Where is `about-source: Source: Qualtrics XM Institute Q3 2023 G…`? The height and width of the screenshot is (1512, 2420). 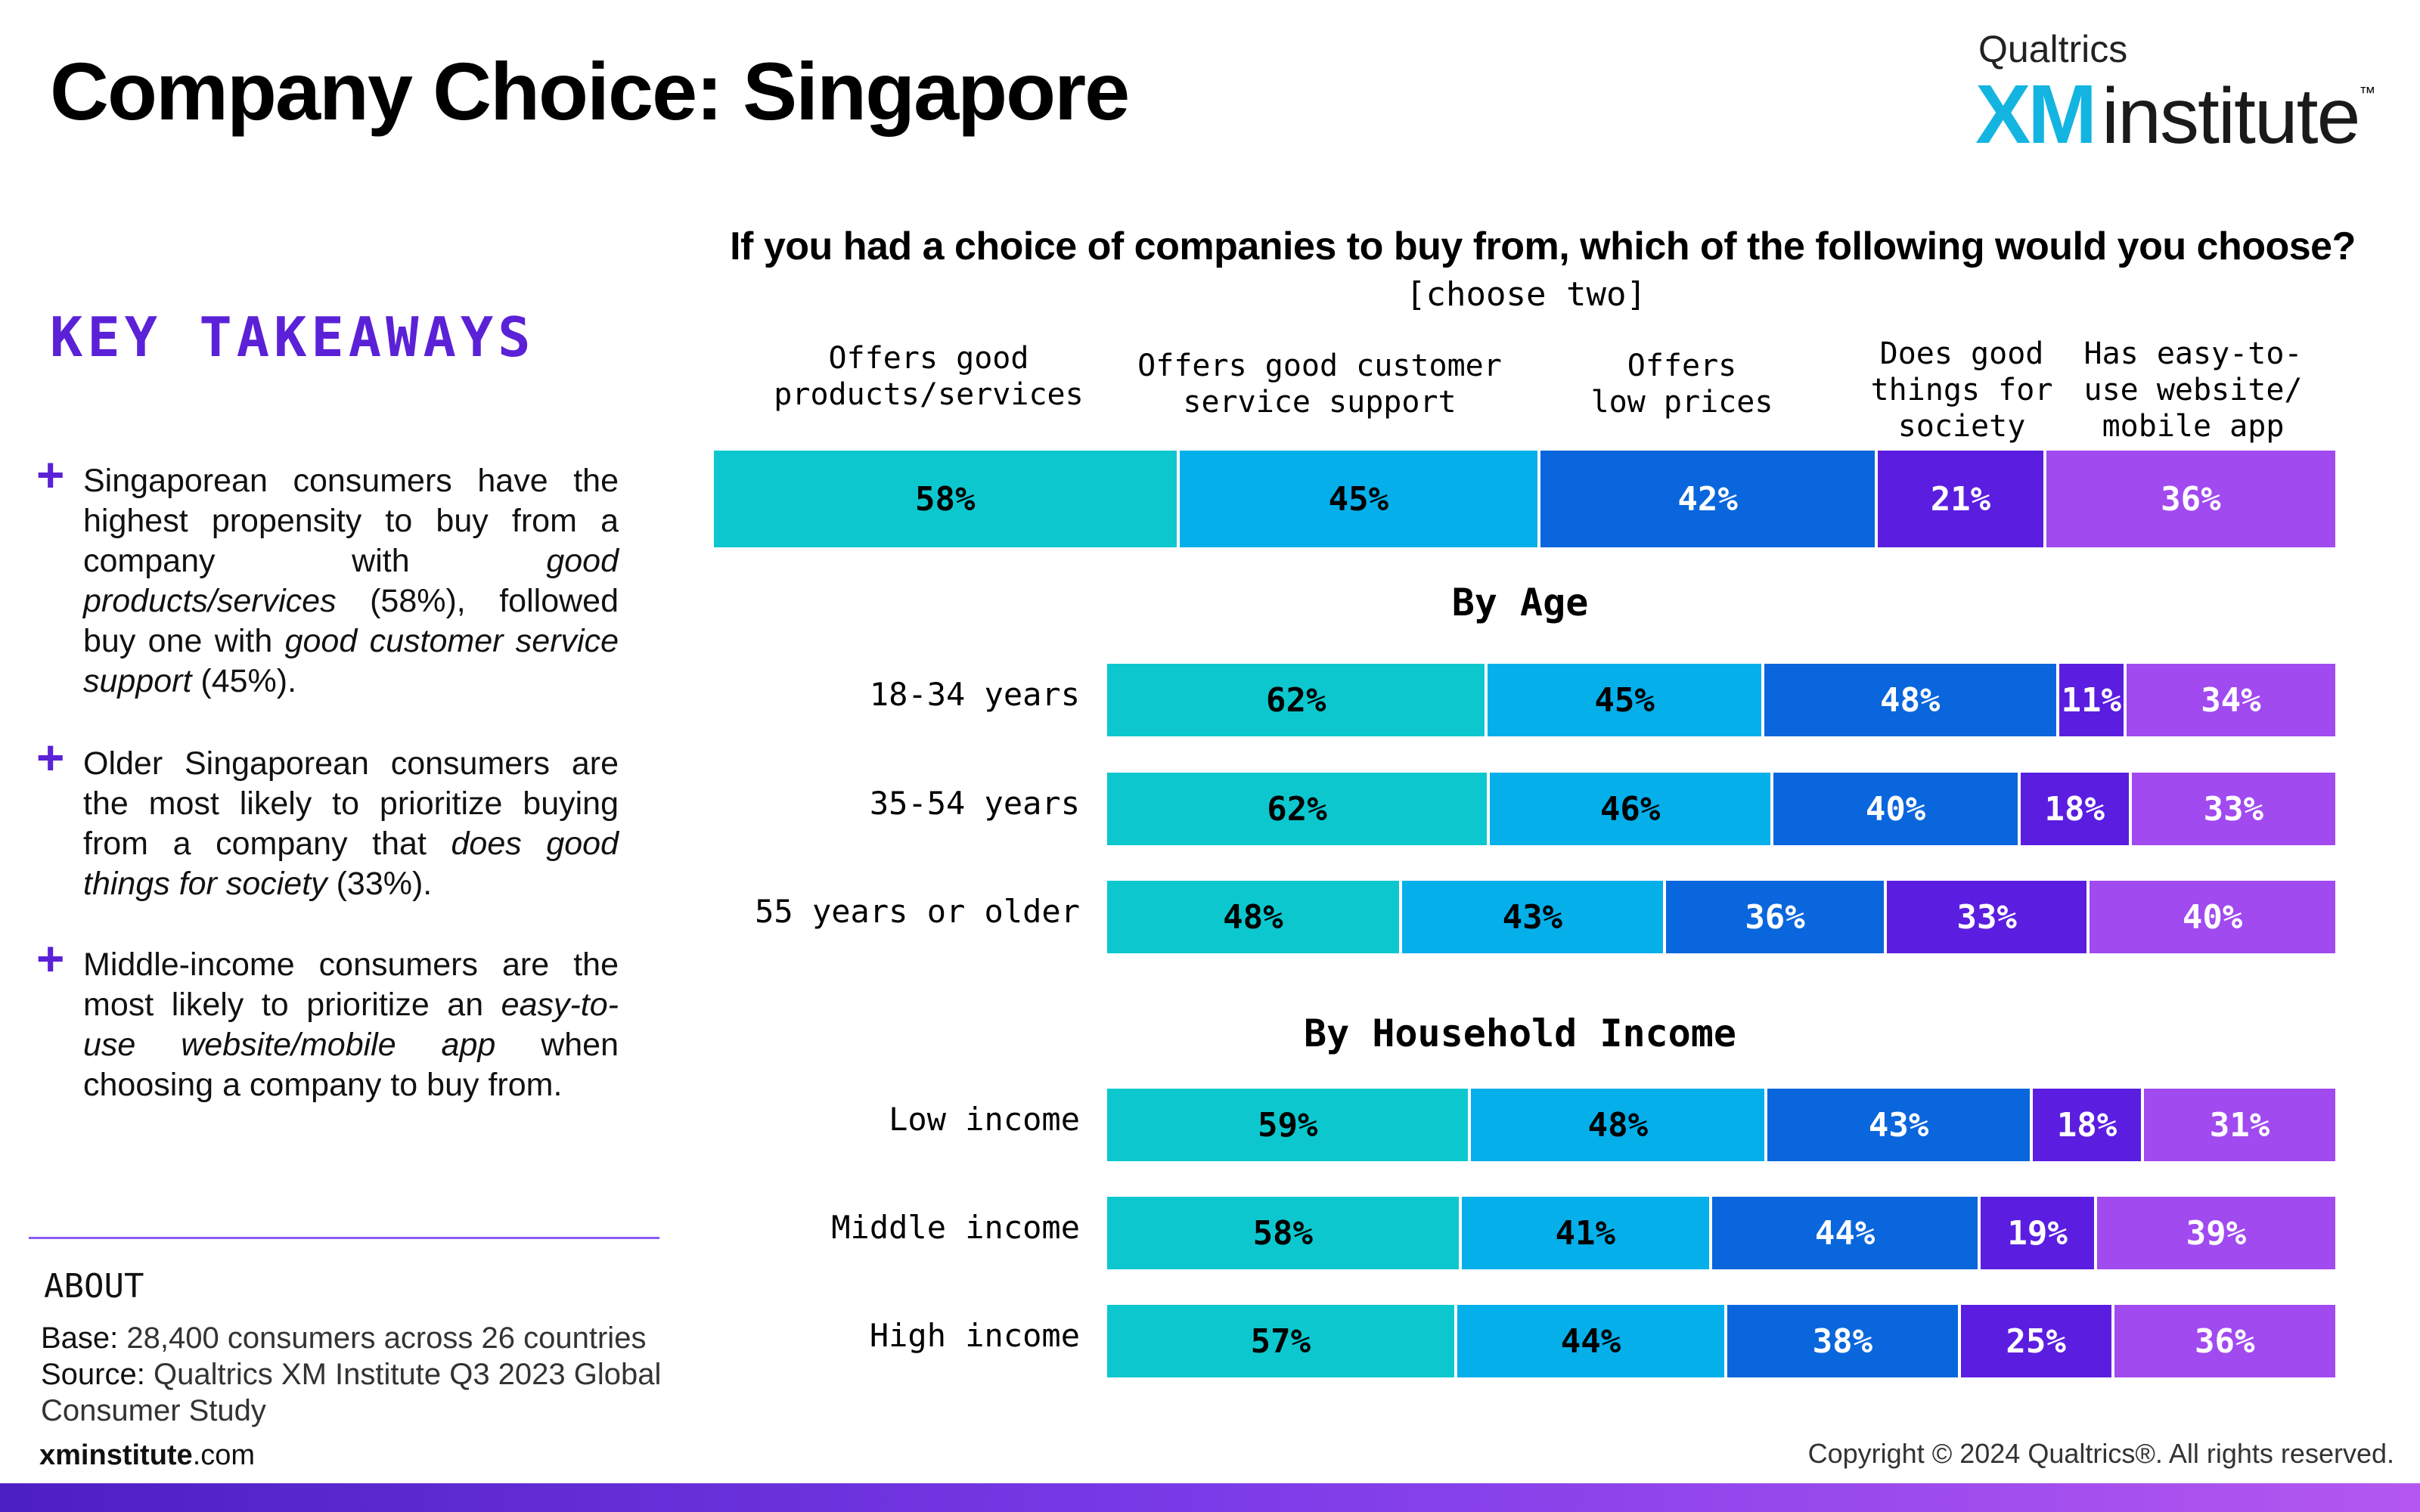
about-source: Source: Qualtrics XM Institute Q3 2023 G… is located at coordinates (351, 1375).